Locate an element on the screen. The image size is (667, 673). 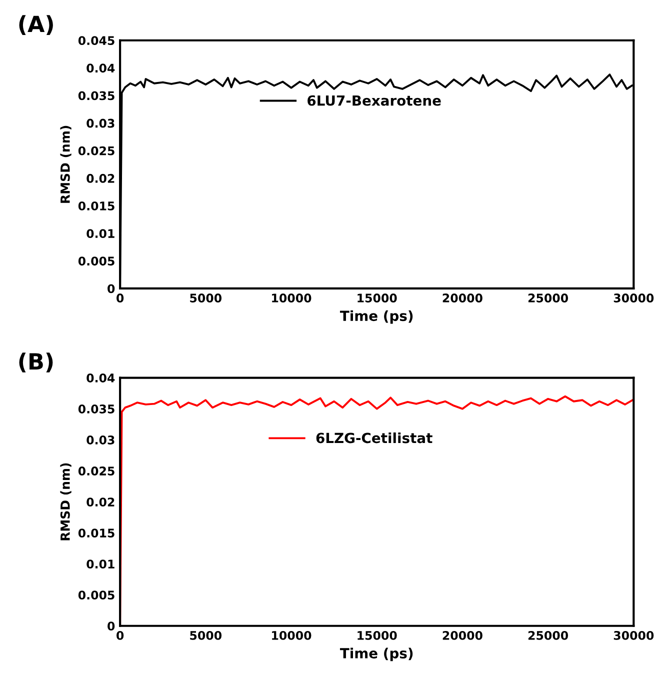
chart-title: (A) is located at coordinates (36, 25).